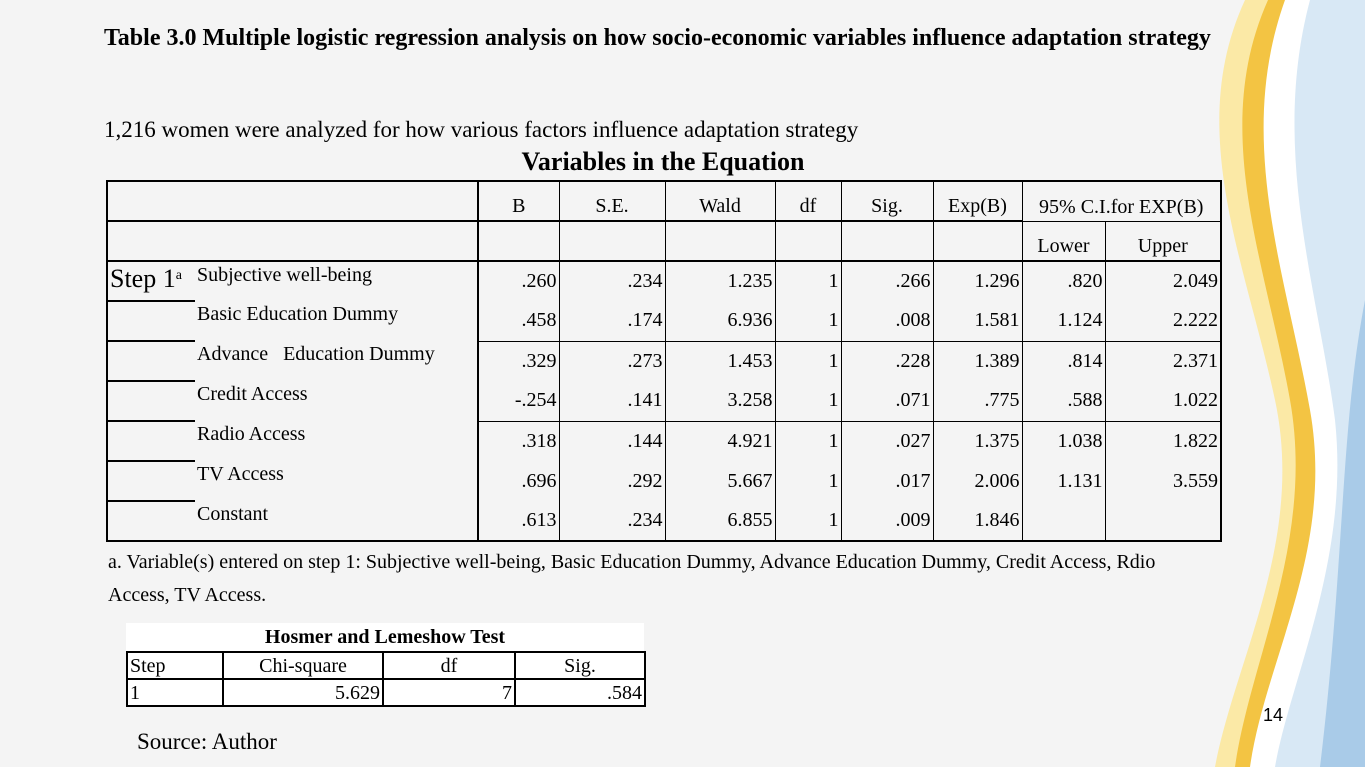 This screenshot has height=767, width=1365. What do you see at coordinates (1163, 361) in the screenshot?
I see `ci-upper-value: 2.371` at bounding box center [1163, 361].